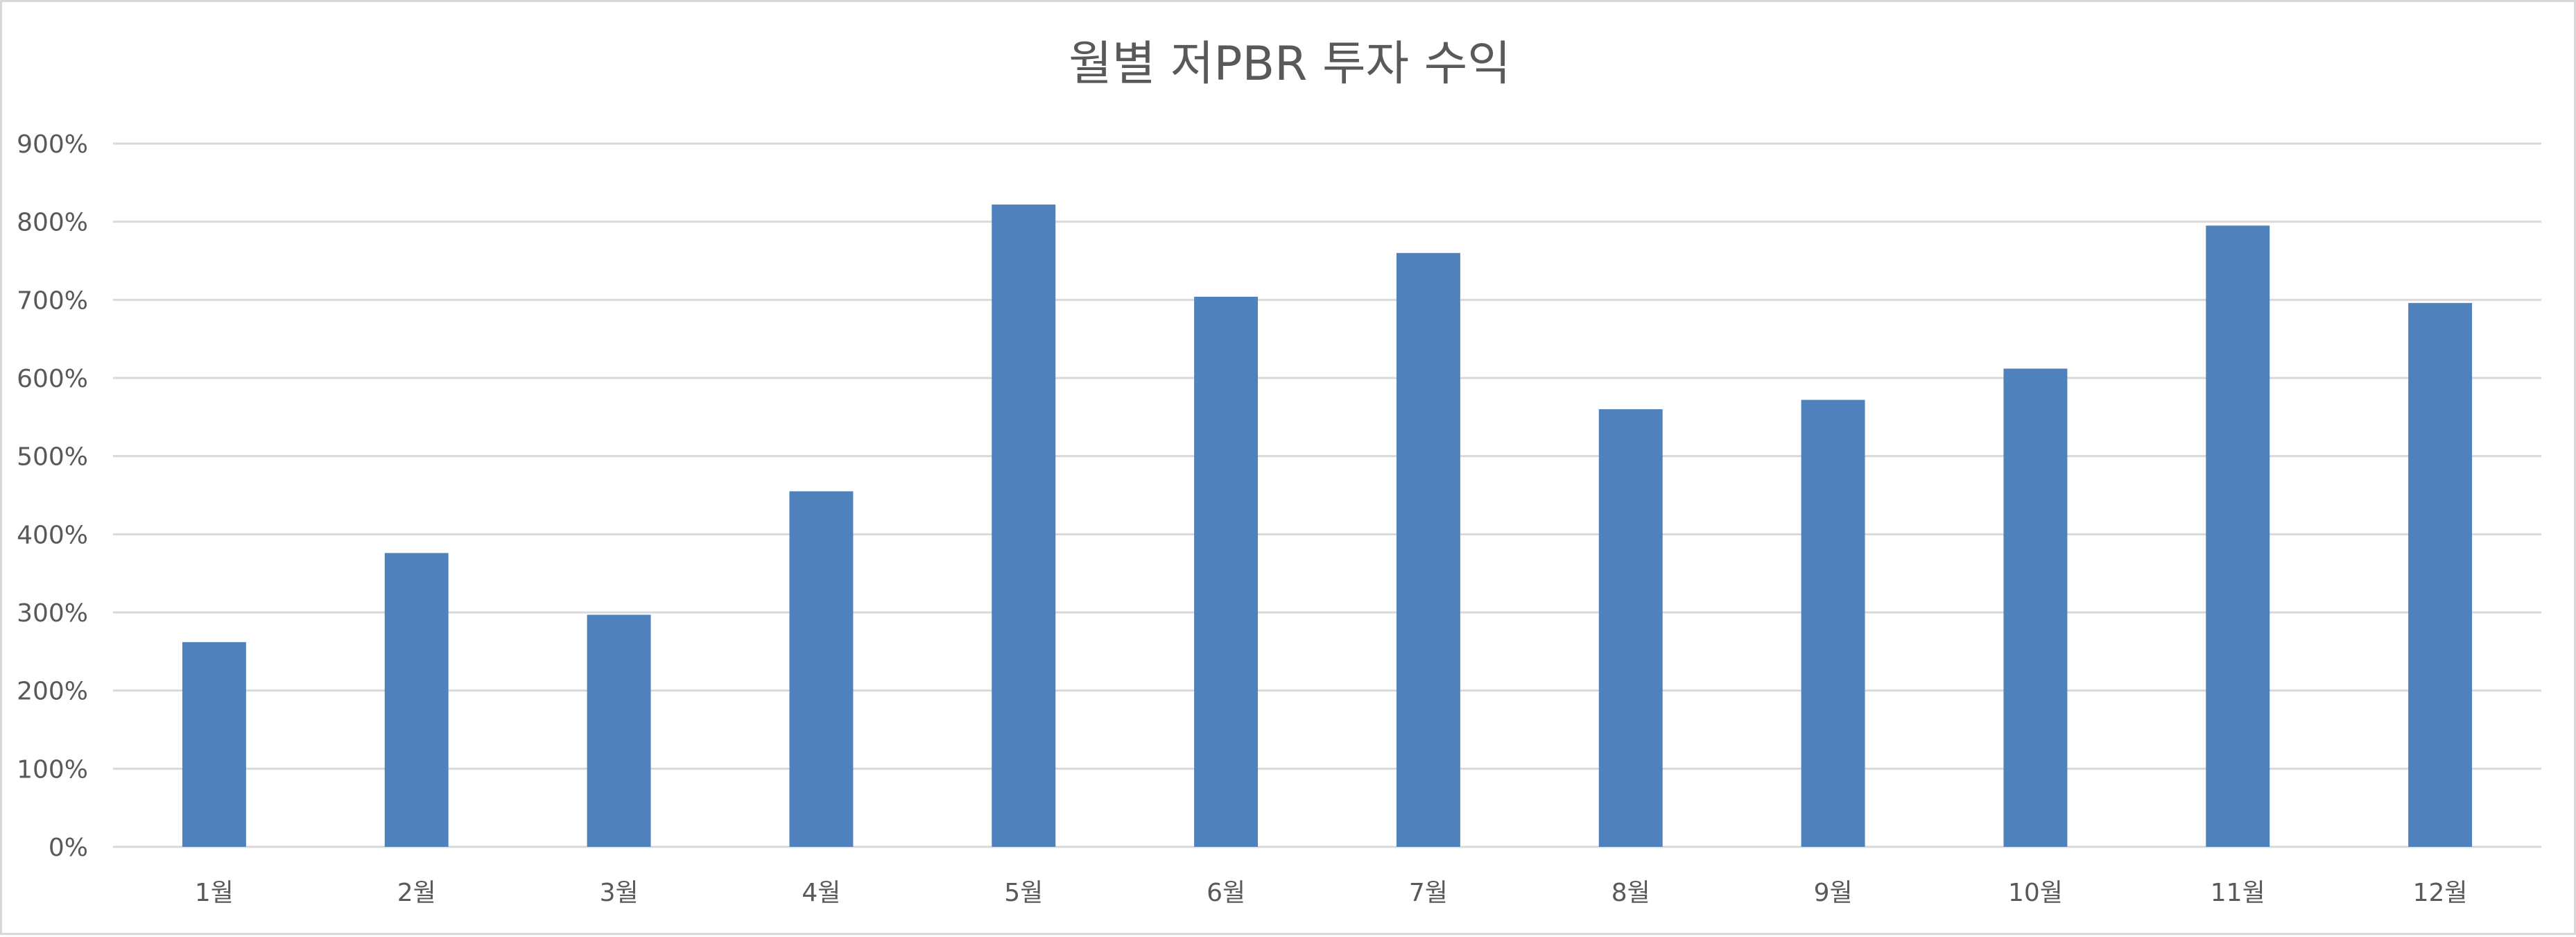 The width and height of the screenshot is (2576, 937). What do you see at coordinates (619, 893) in the screenshot?
I see `x-tick-label: 3월` at bounding box center [619, 893].